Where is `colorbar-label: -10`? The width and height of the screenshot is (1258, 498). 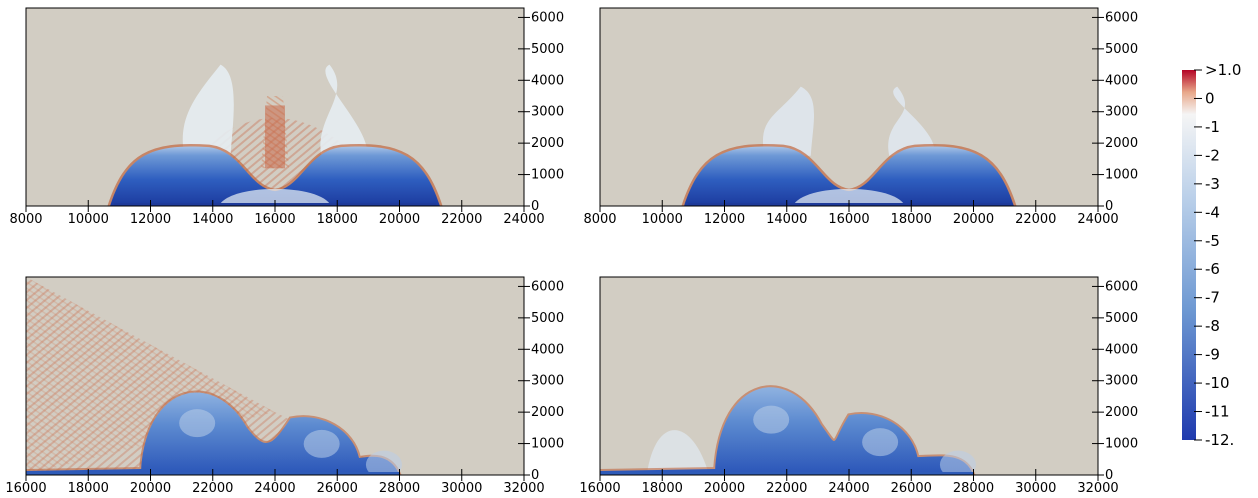
colorbar-label: -10 is located at coordinates (1217, 383).